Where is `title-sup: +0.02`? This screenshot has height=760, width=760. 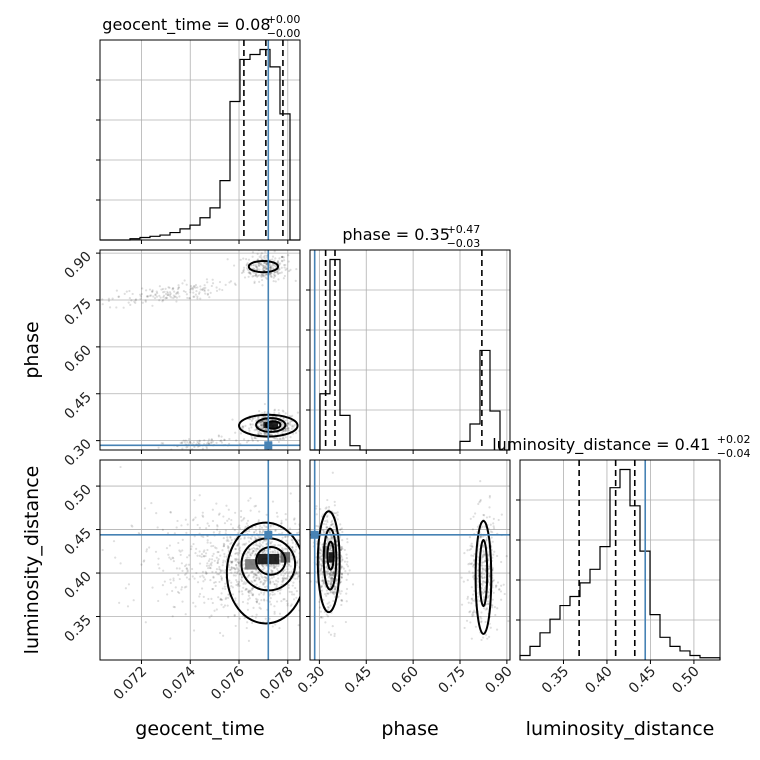 title-sup: +0.02 is located at coordinates (734, 439).